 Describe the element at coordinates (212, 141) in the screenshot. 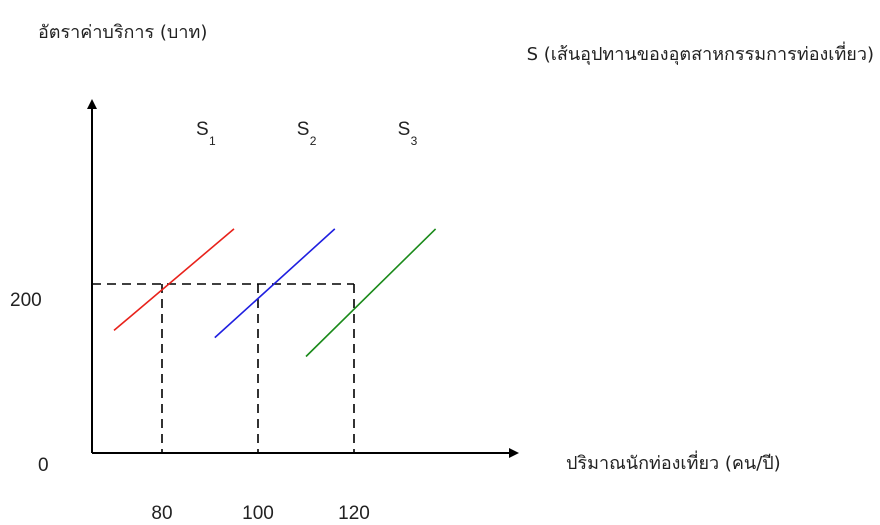

I see `series-label-subscript-s1: 1` at that location.